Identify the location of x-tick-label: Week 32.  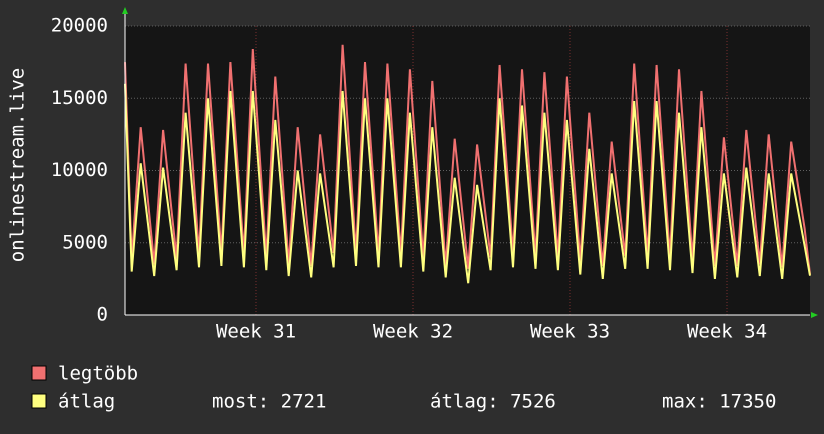
(413, 332).